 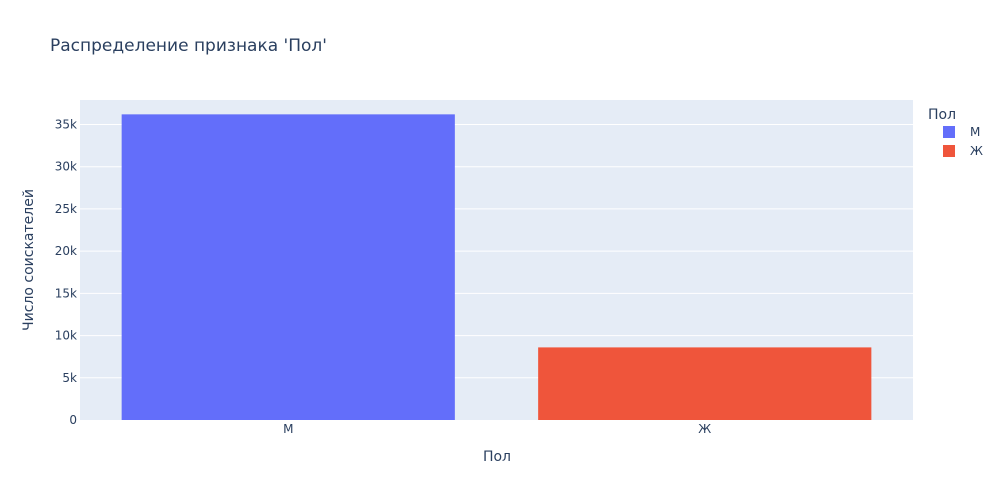 I want to click on y-axis-ticks: 0 5k 10k 15k 20k 25k 30k 35k, so click(x=66, y=272).